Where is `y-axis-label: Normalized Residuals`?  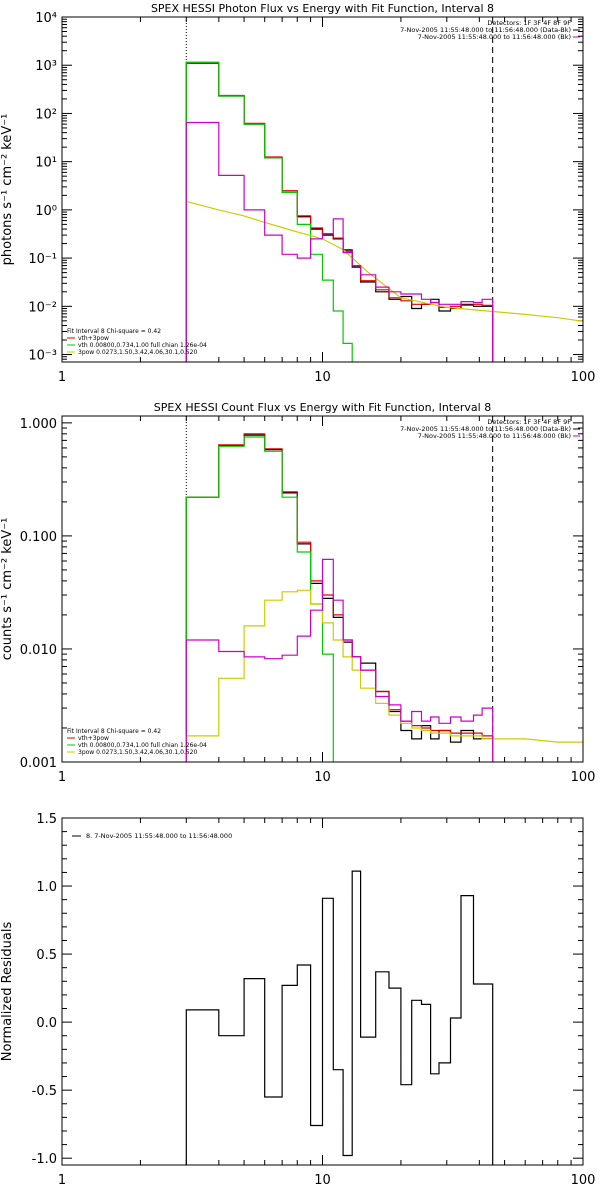
y-axis-label: Normalized Residuals is located at coordinates (7, 992).